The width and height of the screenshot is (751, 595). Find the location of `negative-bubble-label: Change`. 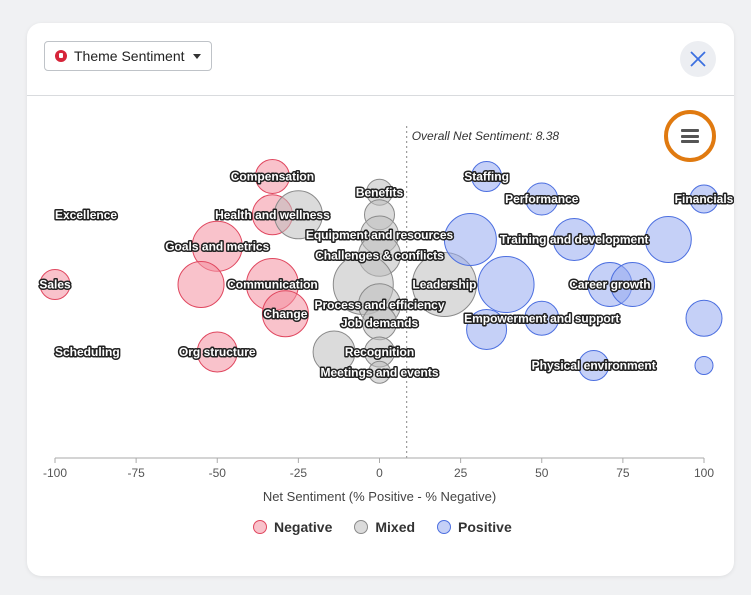

negative-bubble-label: Change is located at coordinates (285, 314).